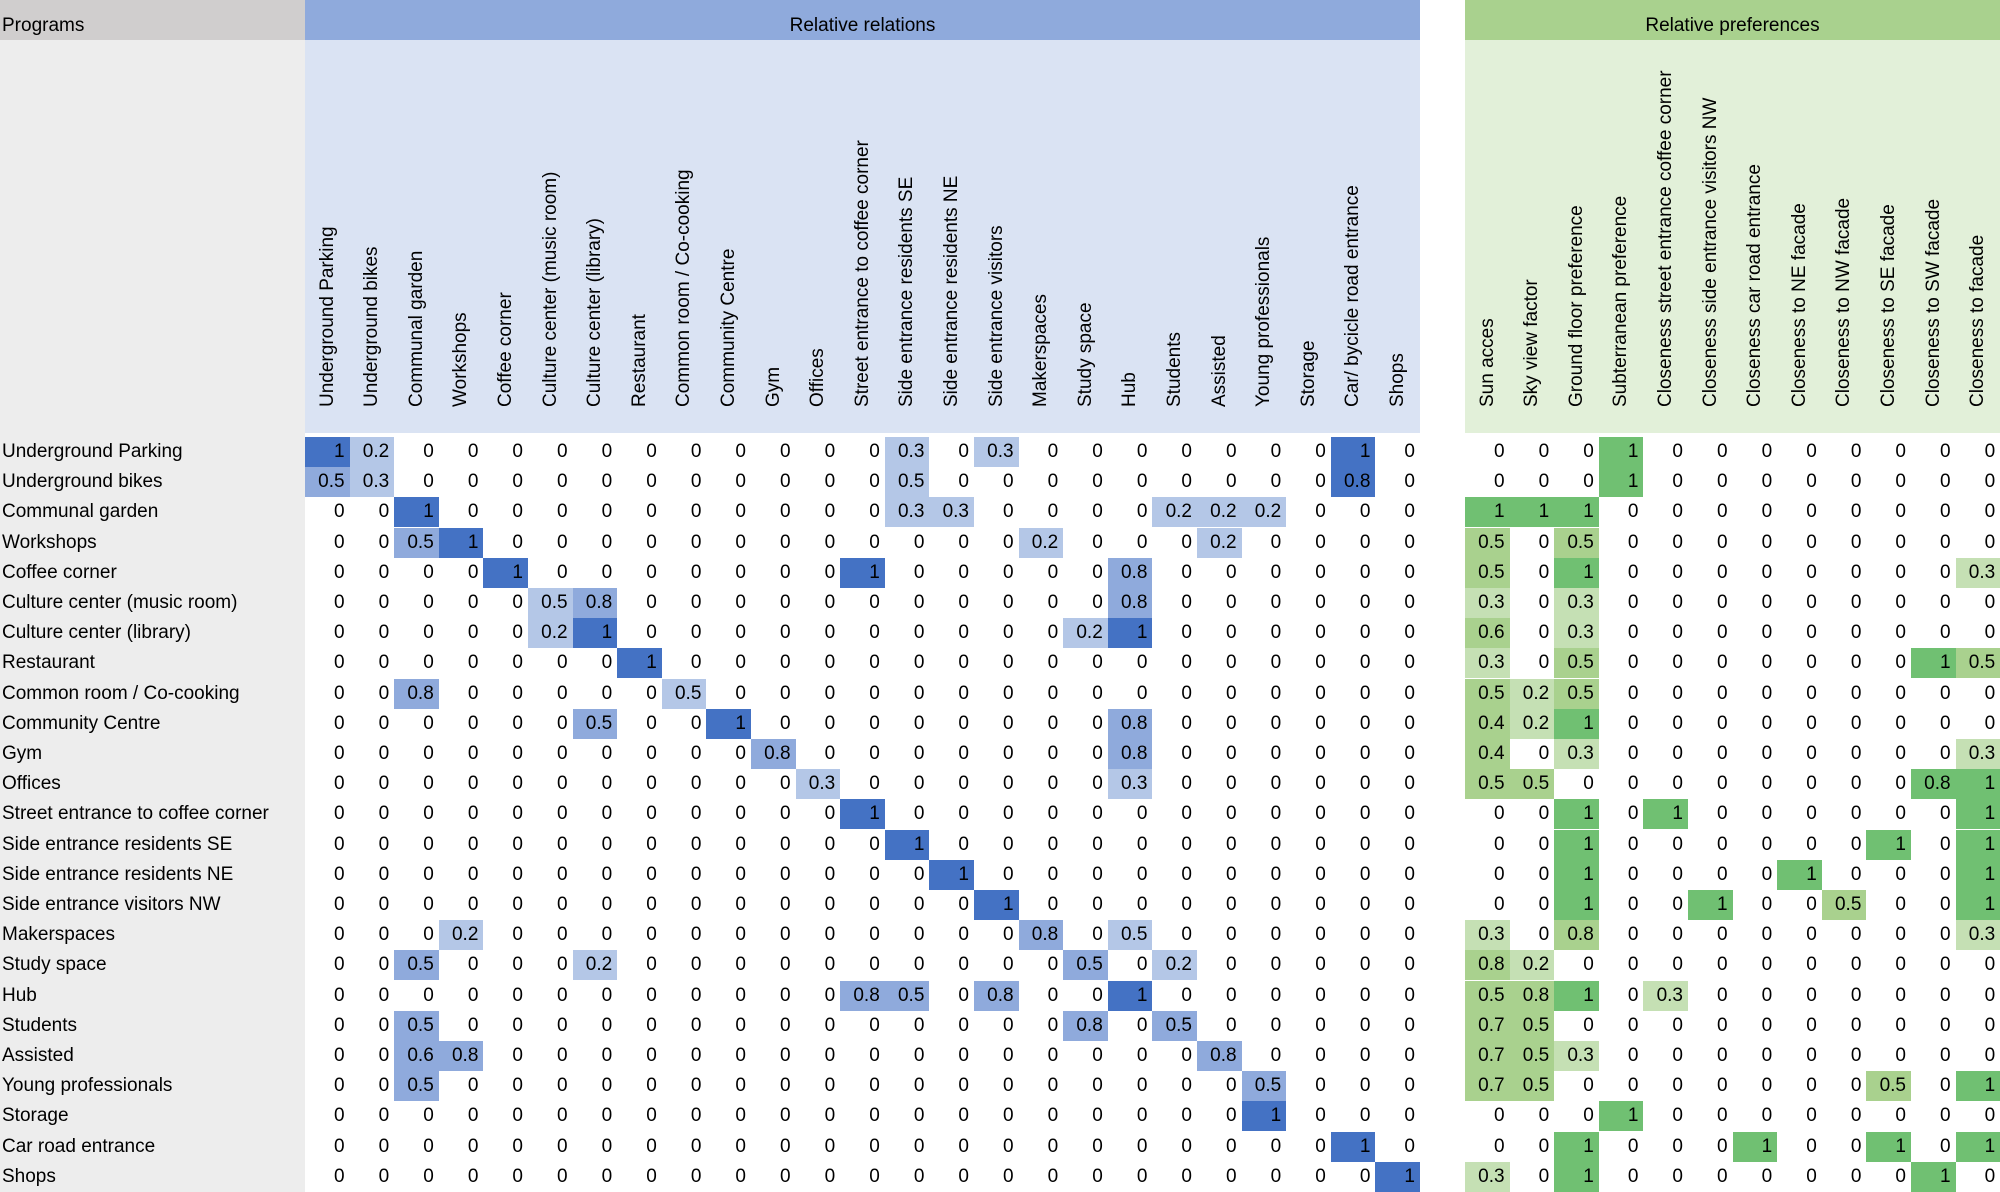 Image resolution: width=2000 pixels, height=1192 pixels. What do you see at coordinates (1085, 236) in the screenshot?
I see `relation-column-header: Study space` at bounding box center [1085, 236].